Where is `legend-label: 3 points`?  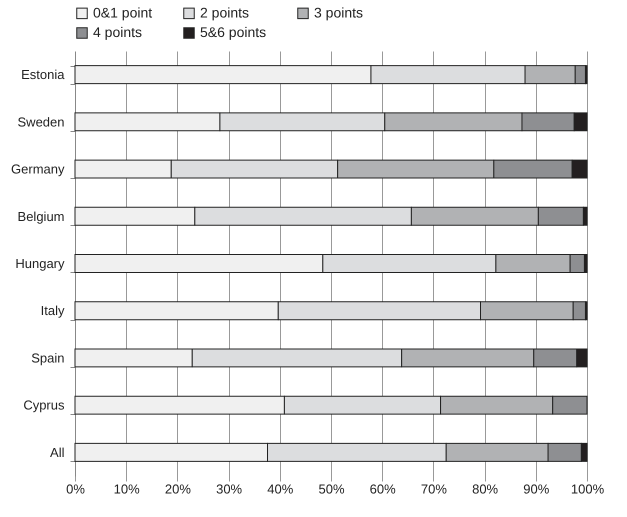 legend-label: 3 points is located at coordinates (339, 12).